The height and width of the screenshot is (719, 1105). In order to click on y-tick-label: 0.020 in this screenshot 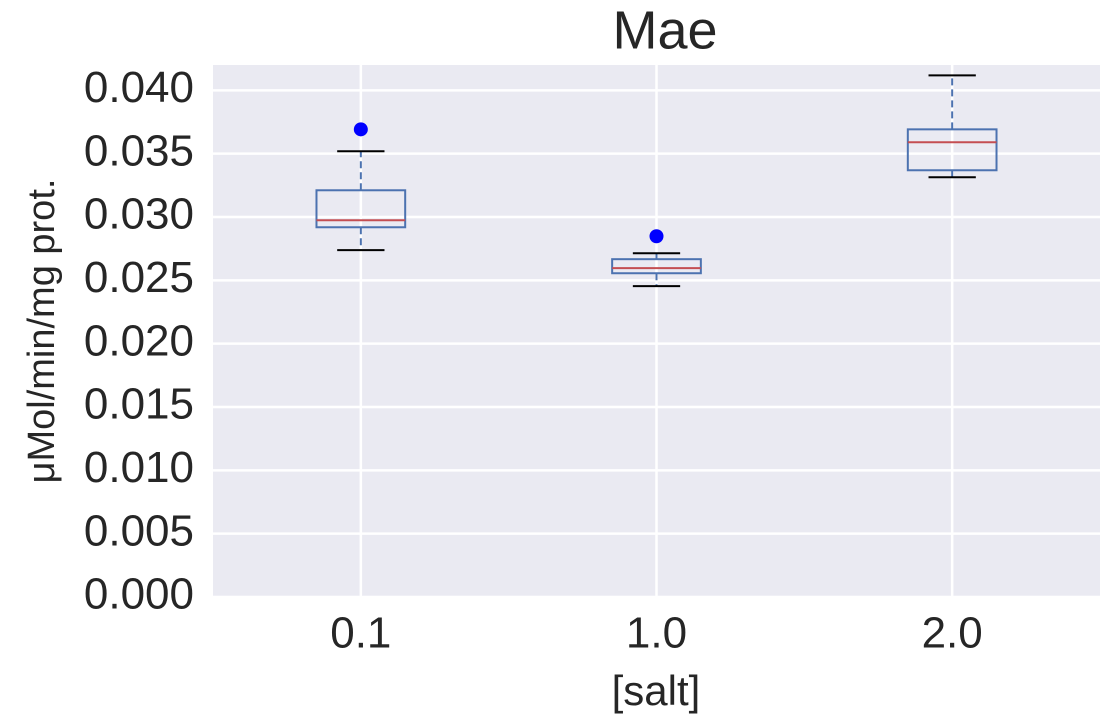, I will do `click(139, 340)`.